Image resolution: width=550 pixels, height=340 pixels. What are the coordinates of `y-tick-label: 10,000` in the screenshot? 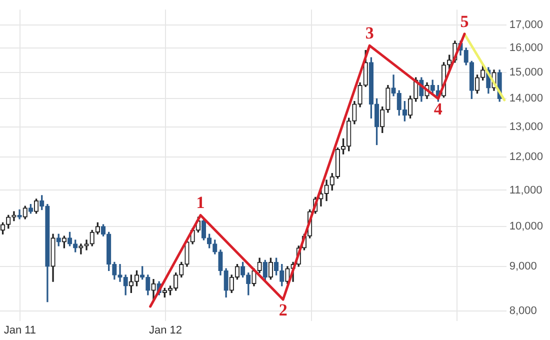 It's located at (526, 226).